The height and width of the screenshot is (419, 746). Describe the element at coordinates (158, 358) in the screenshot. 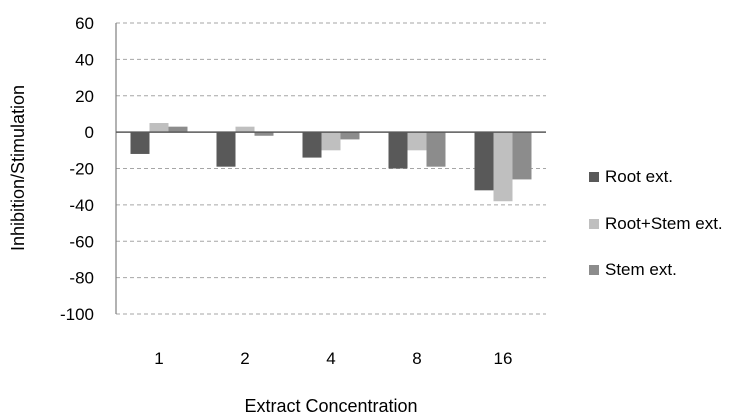

I see `x-tick-label: 1` at that location.